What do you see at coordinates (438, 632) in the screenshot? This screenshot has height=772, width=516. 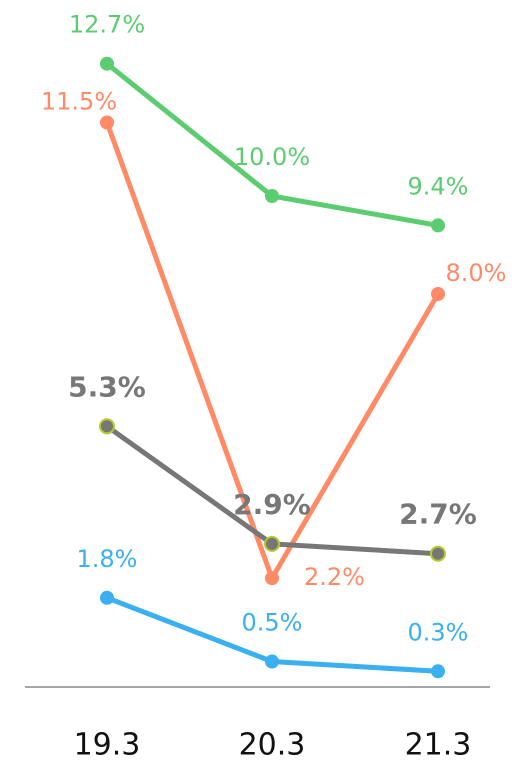 I see `data-label: 0.3%` at bounding box center [438, 632].